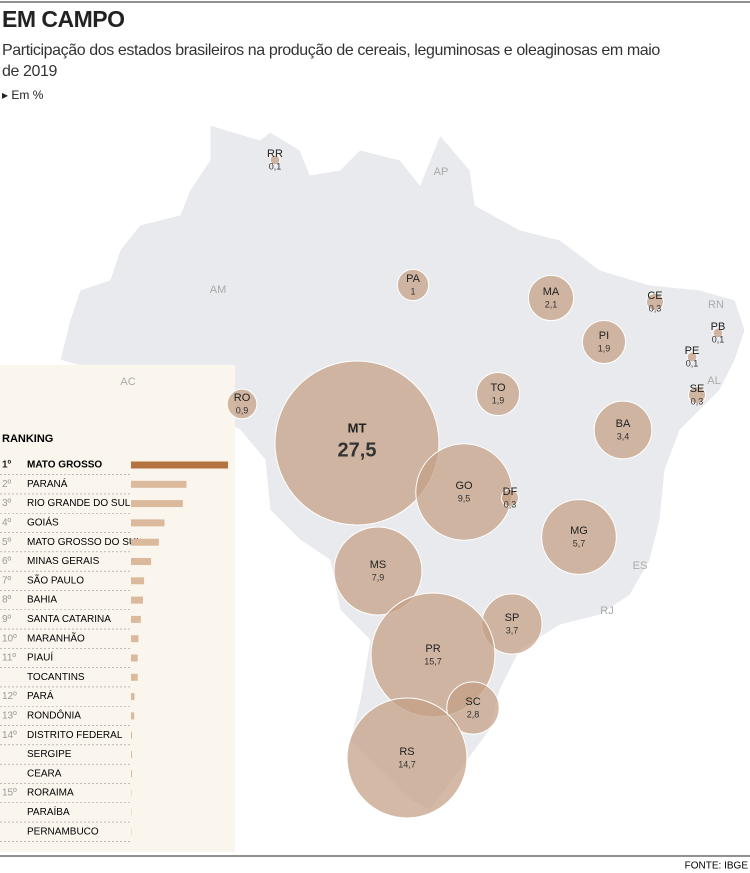 This screenshot has height=873, width=750. I want to click on rank-label: 5º, so click(7, 542).